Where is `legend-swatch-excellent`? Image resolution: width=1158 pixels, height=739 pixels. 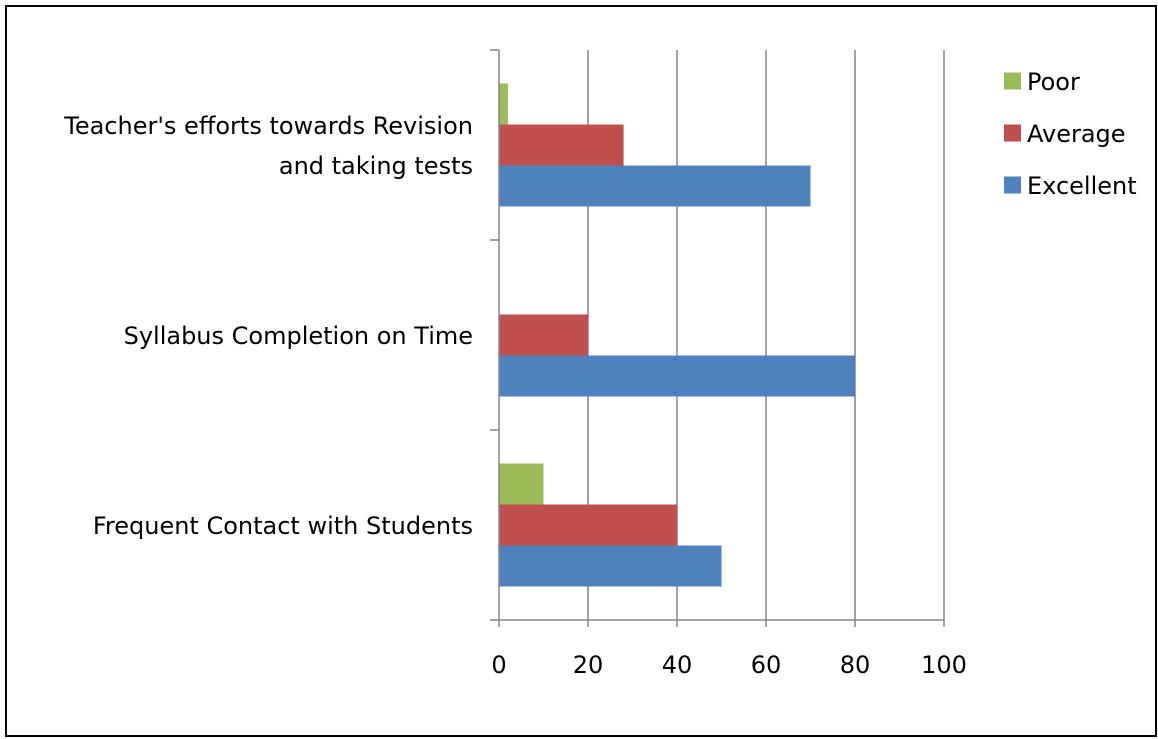 legend-swatch-excellent is located at coordinates (1012, 185).